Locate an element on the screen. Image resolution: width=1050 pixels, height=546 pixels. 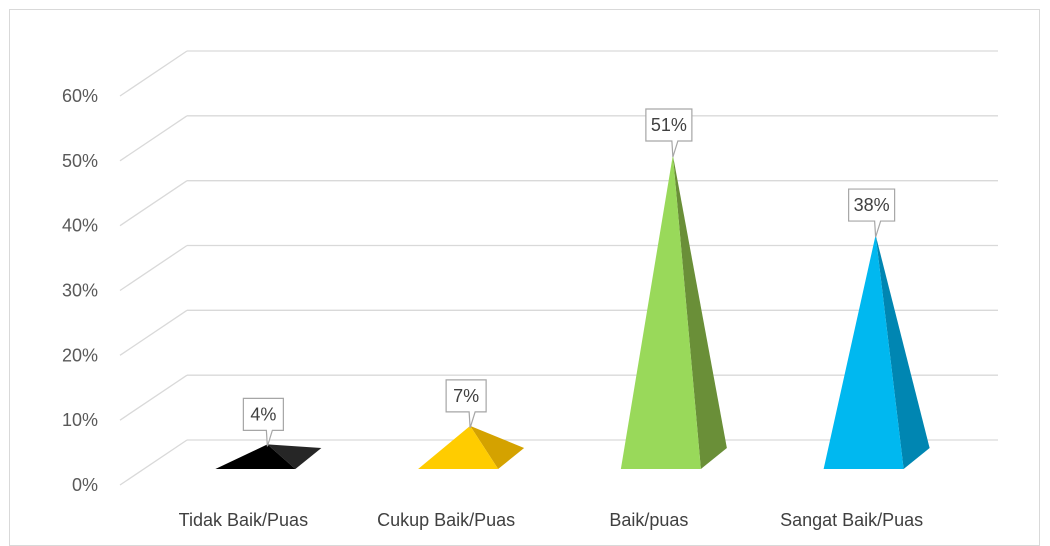
y-tick-label: 0% is located at coordinates (85, 485).